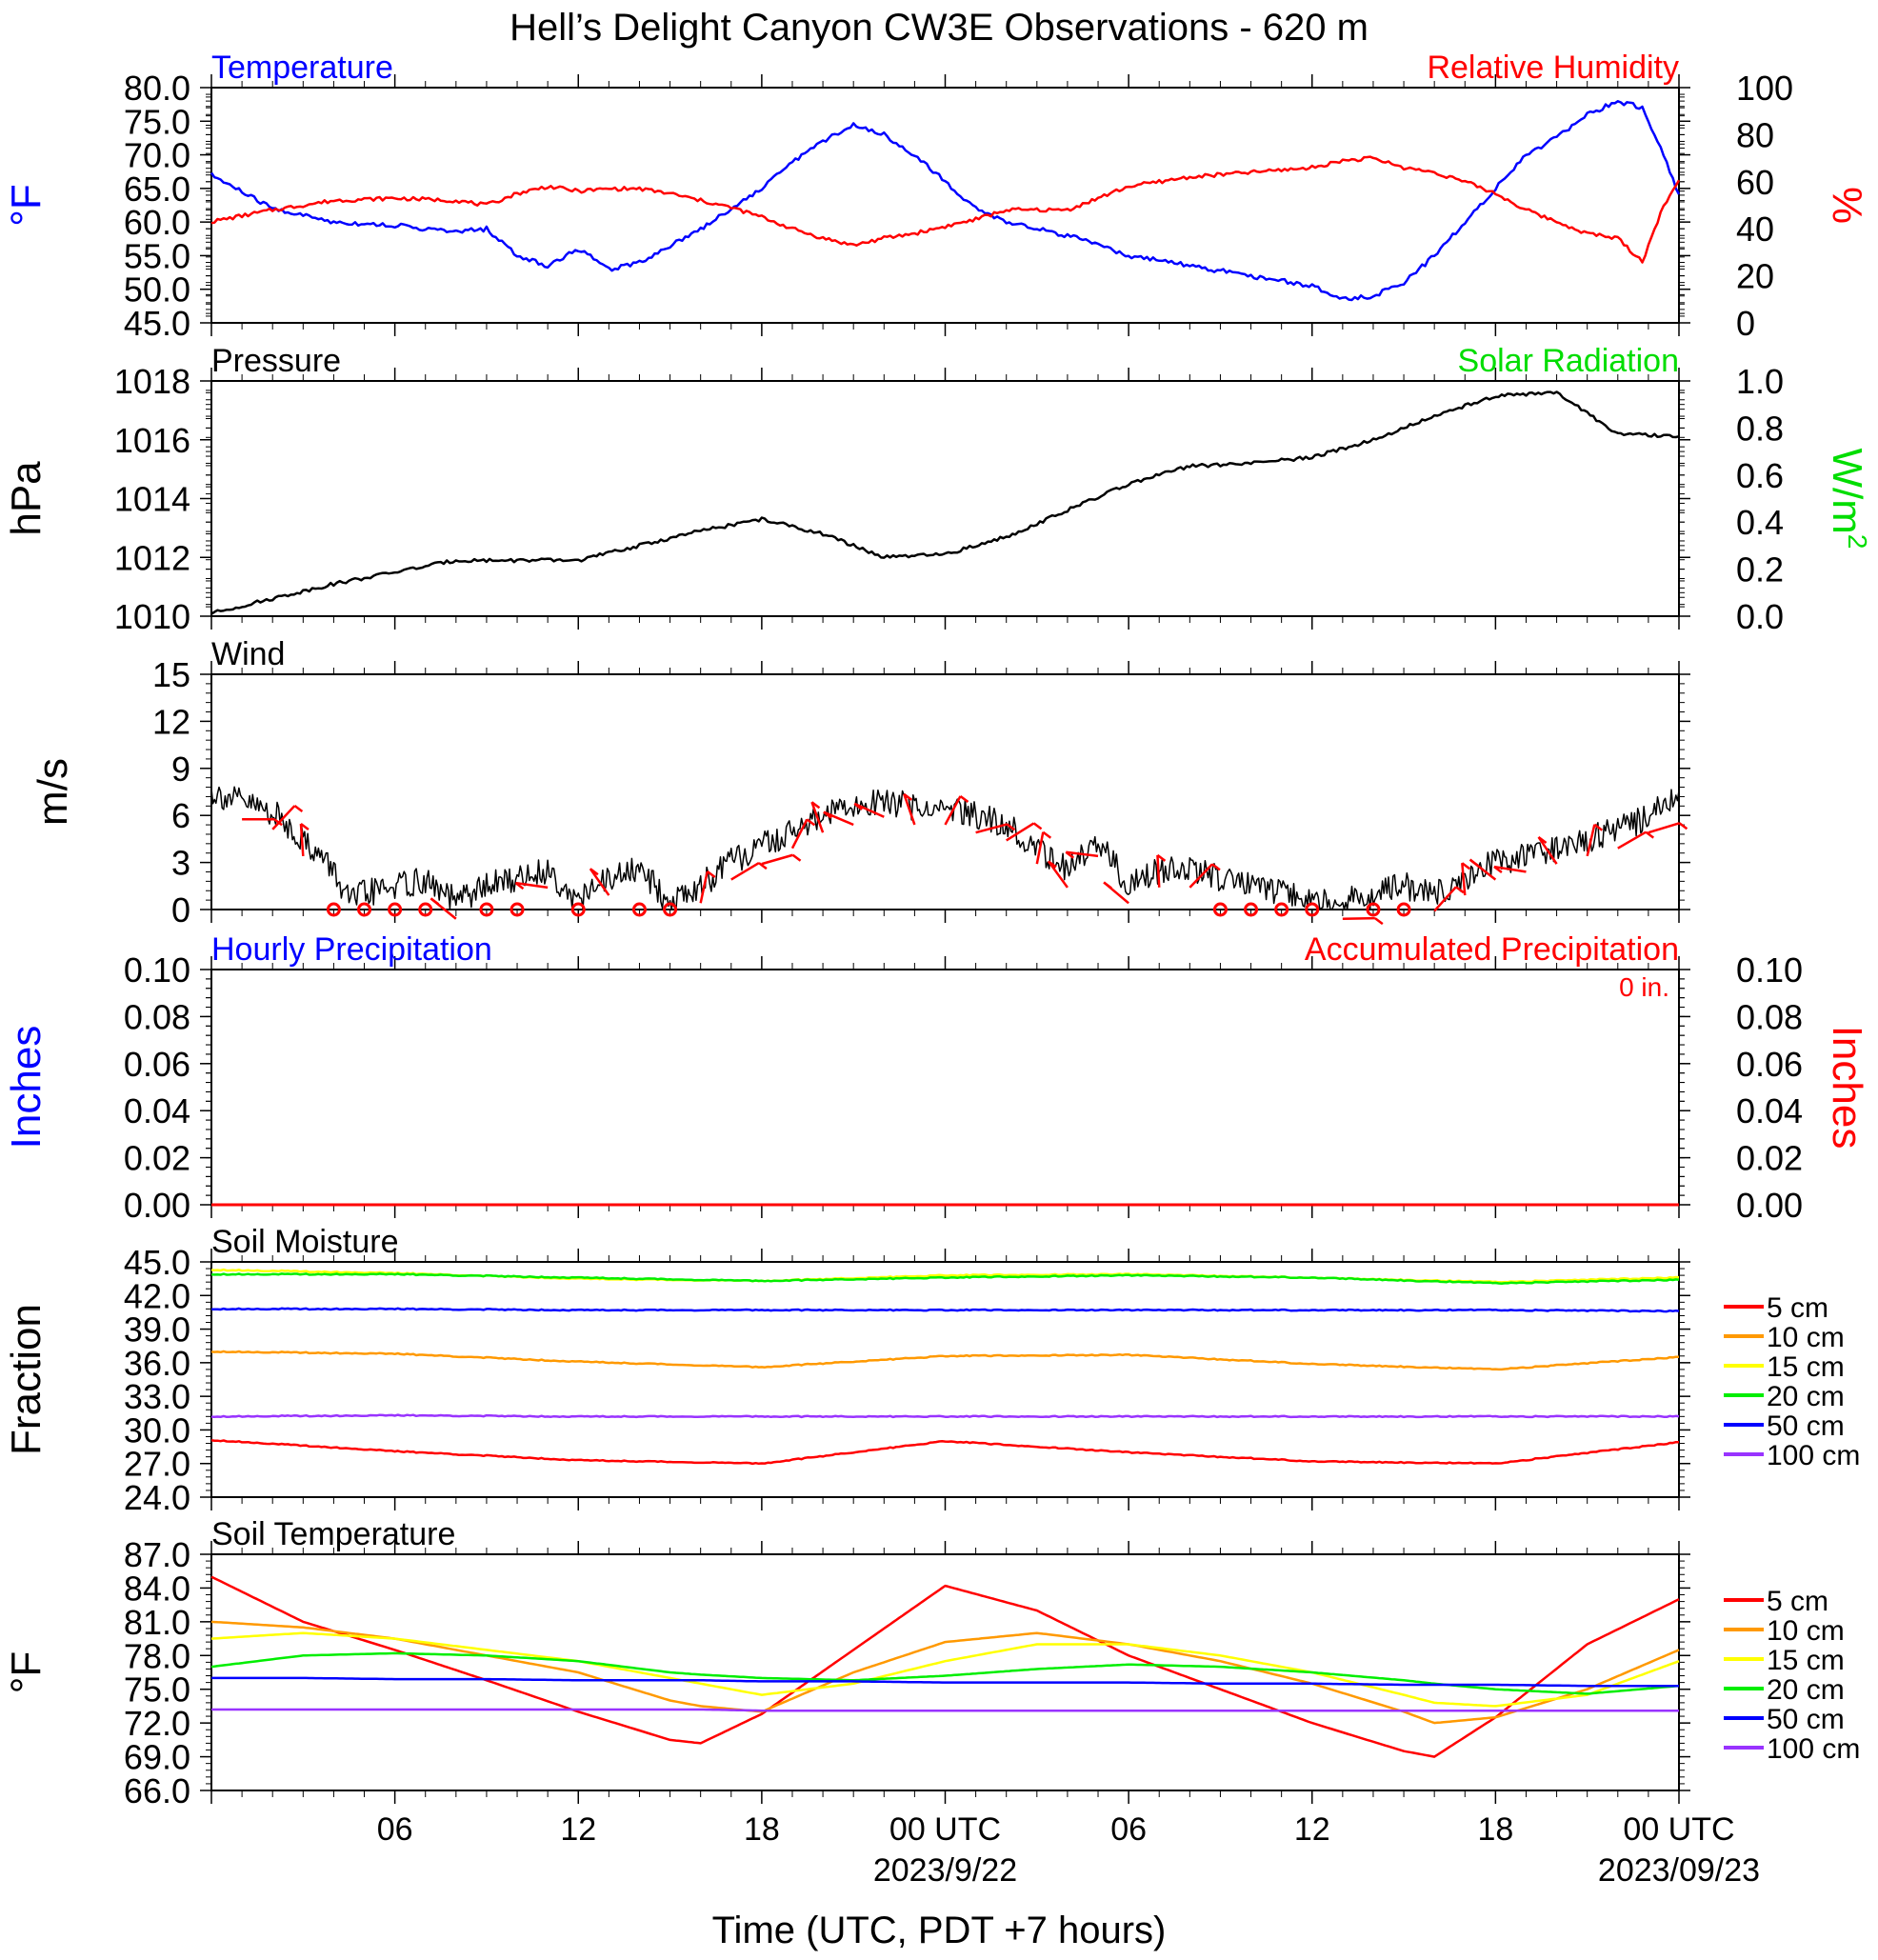 The height and width of the screenshot is (1960, 1878). I want to click on temp-panel-ytick-label-left: 75.0, so click(157, 121).